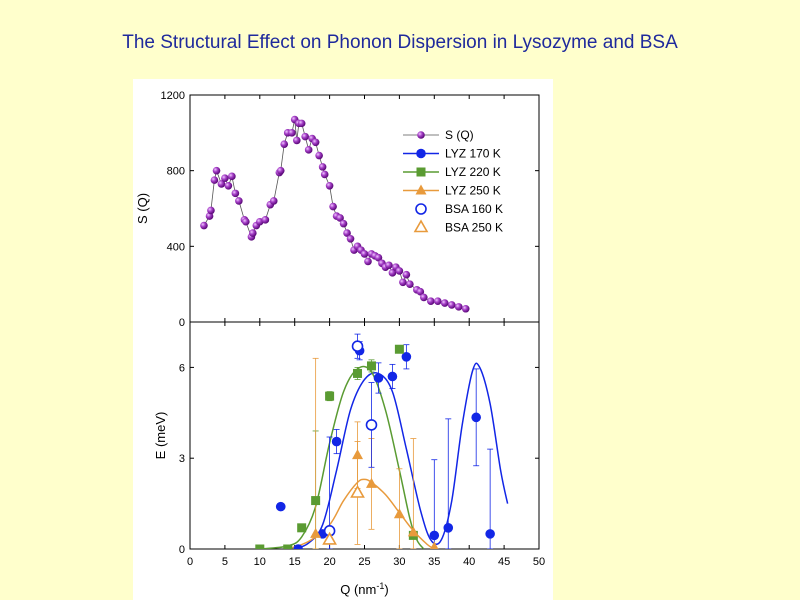 The width and height of the screenshot is (800, 600). I want to click on upper-plot-area, so click(335, 214).